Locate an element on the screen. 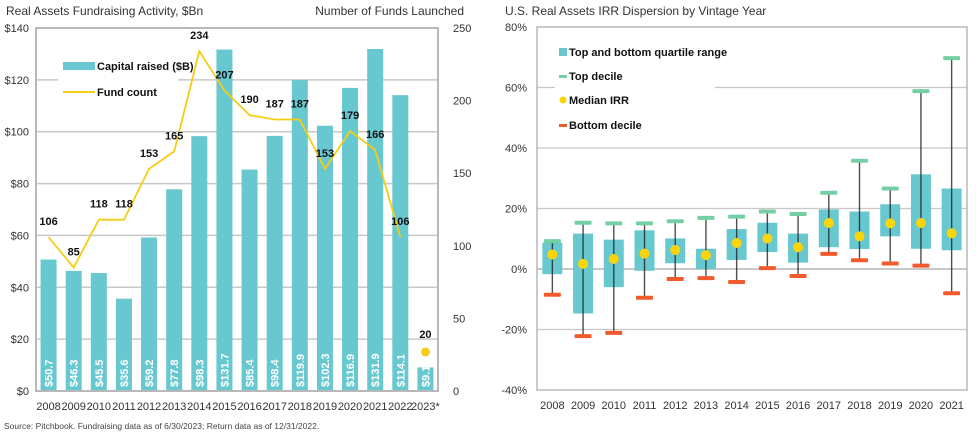  box-group-2021 is located at coordinates (951, 176).